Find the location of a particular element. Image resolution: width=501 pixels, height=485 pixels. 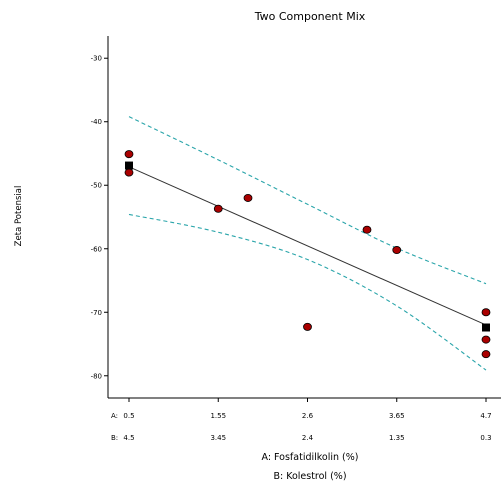

y-axis-title: Zeta Potensial is located at coordinates (19, 216).